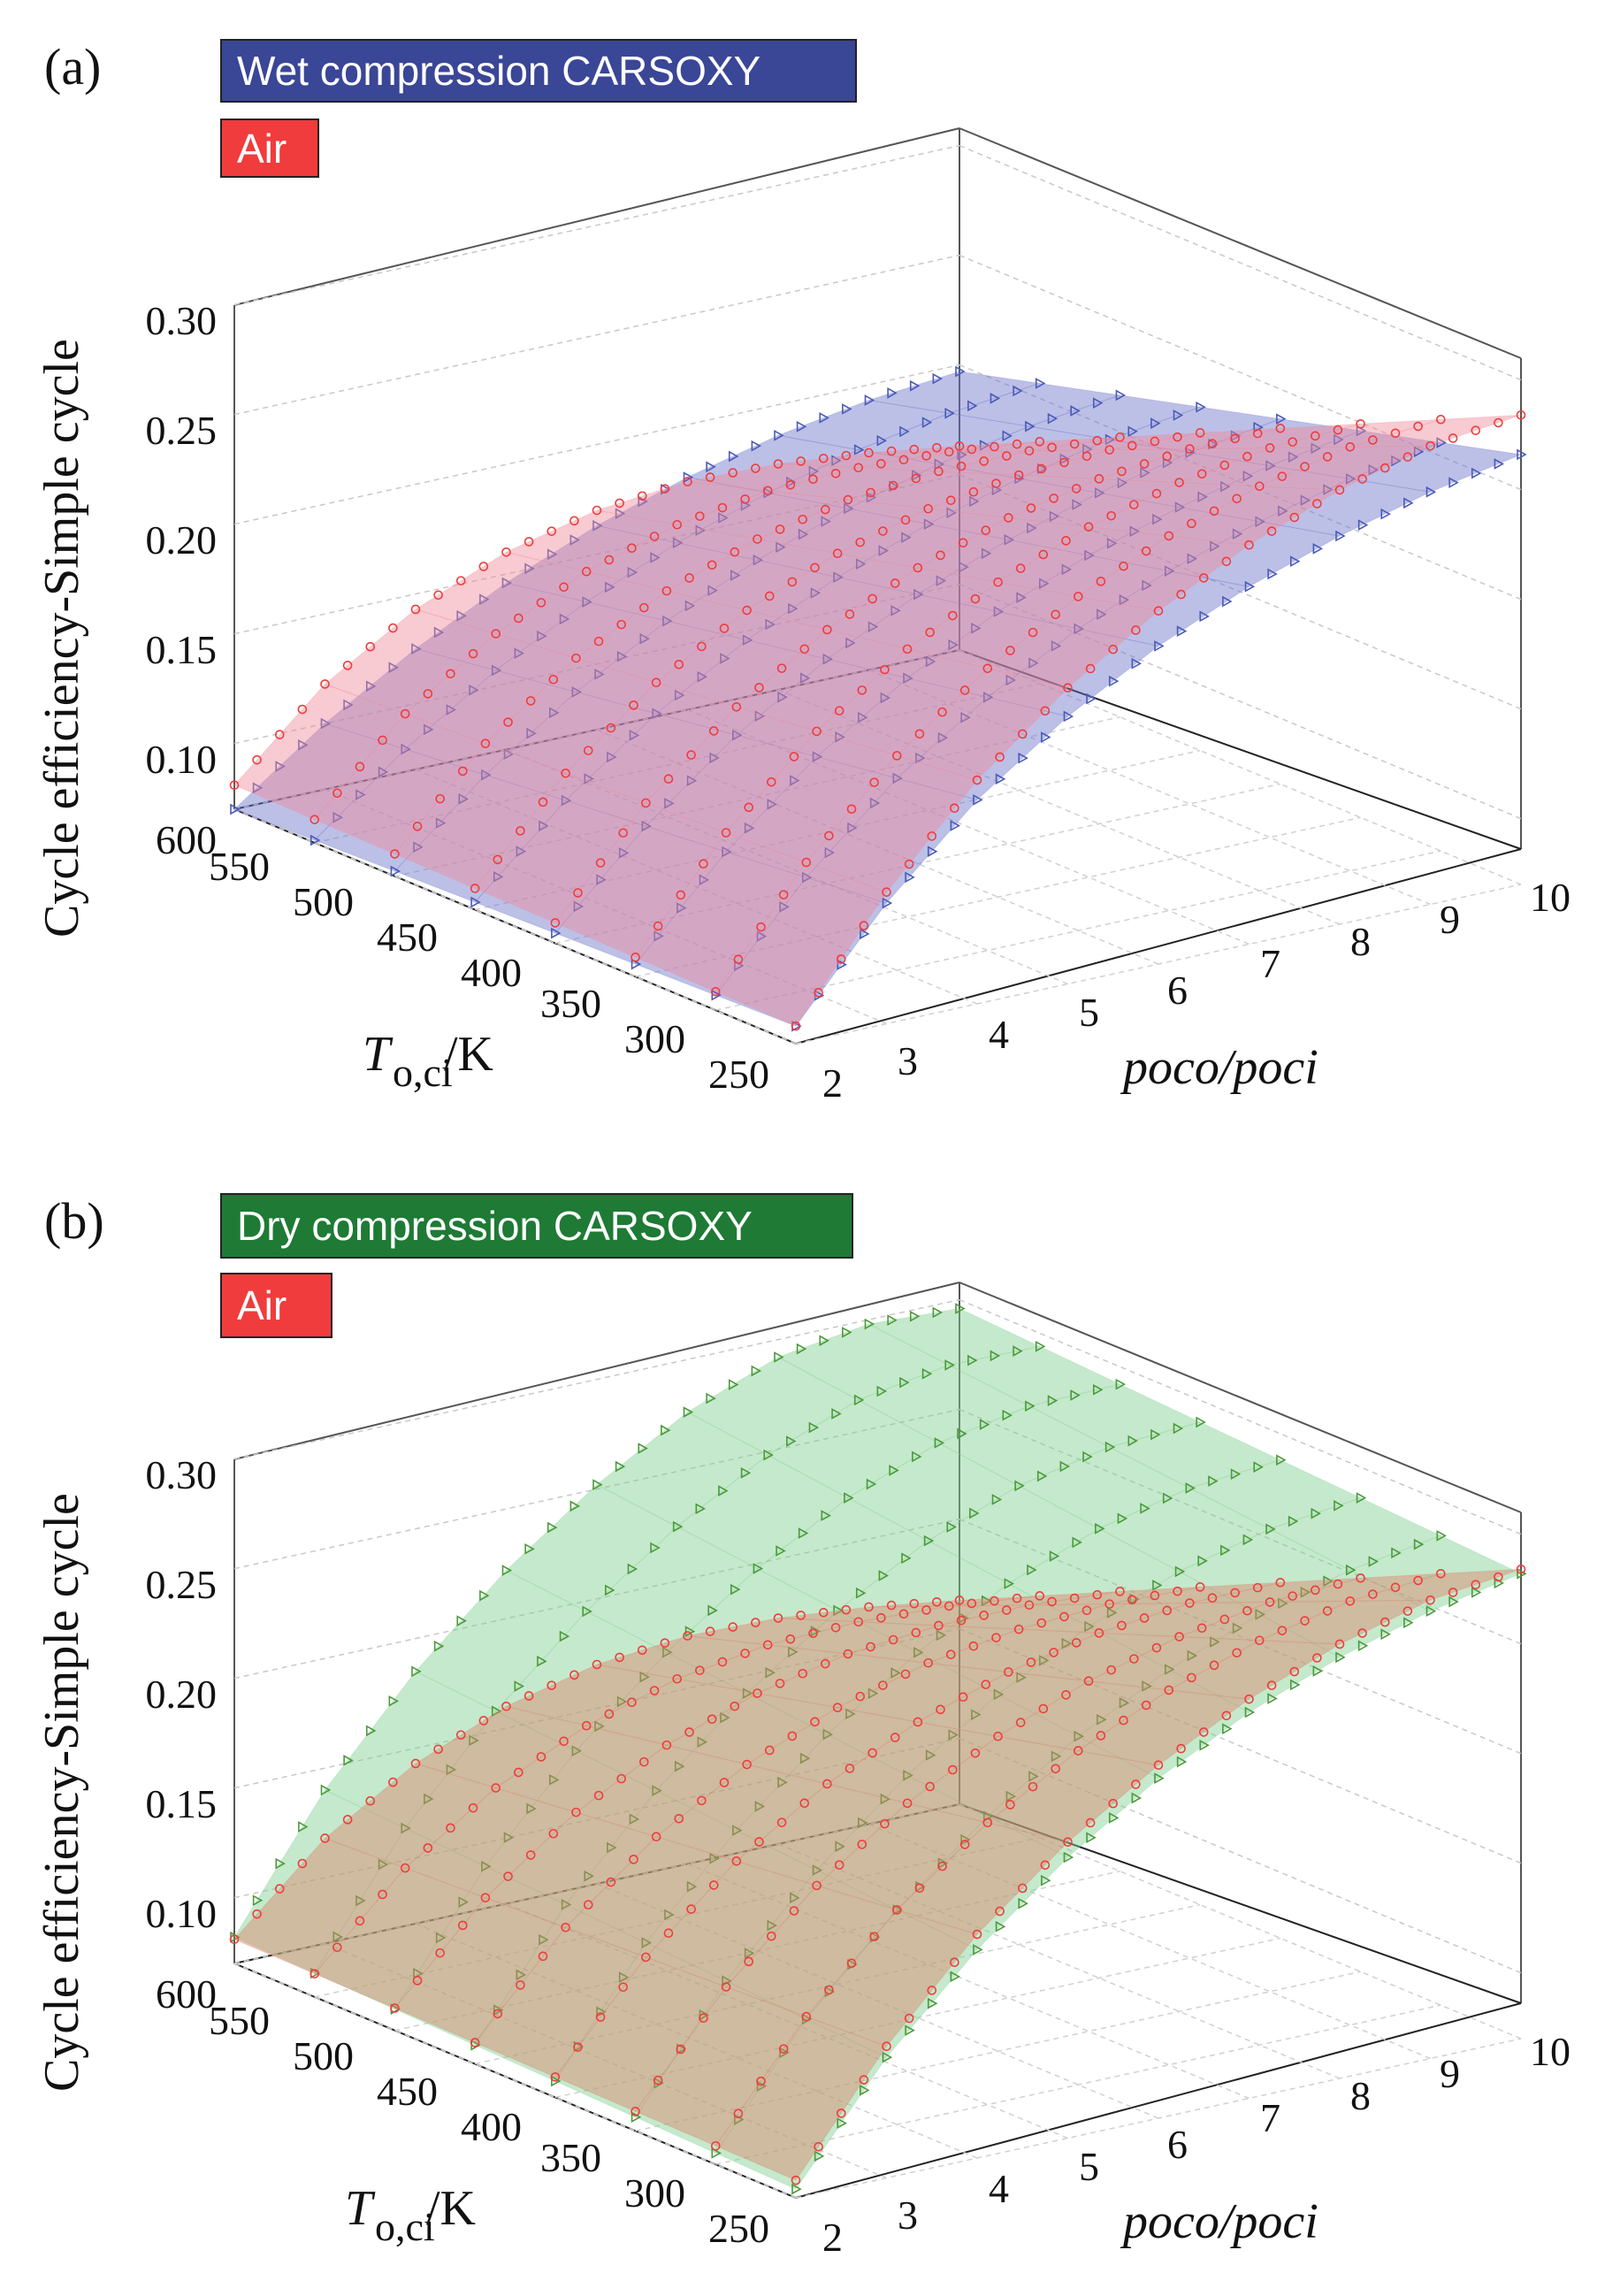 The image size is (1605, 2296). Describe the element at coordinates (62, 638) in the screenshot. I see `z-axis-label-a: Cycle efficiency-Simple cycle` at that location.